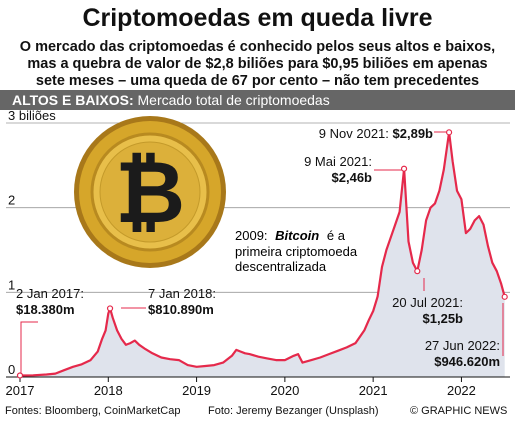  I want to click on annotation-label: 9 Nov 2021: $2,89b, so click(376, 133).